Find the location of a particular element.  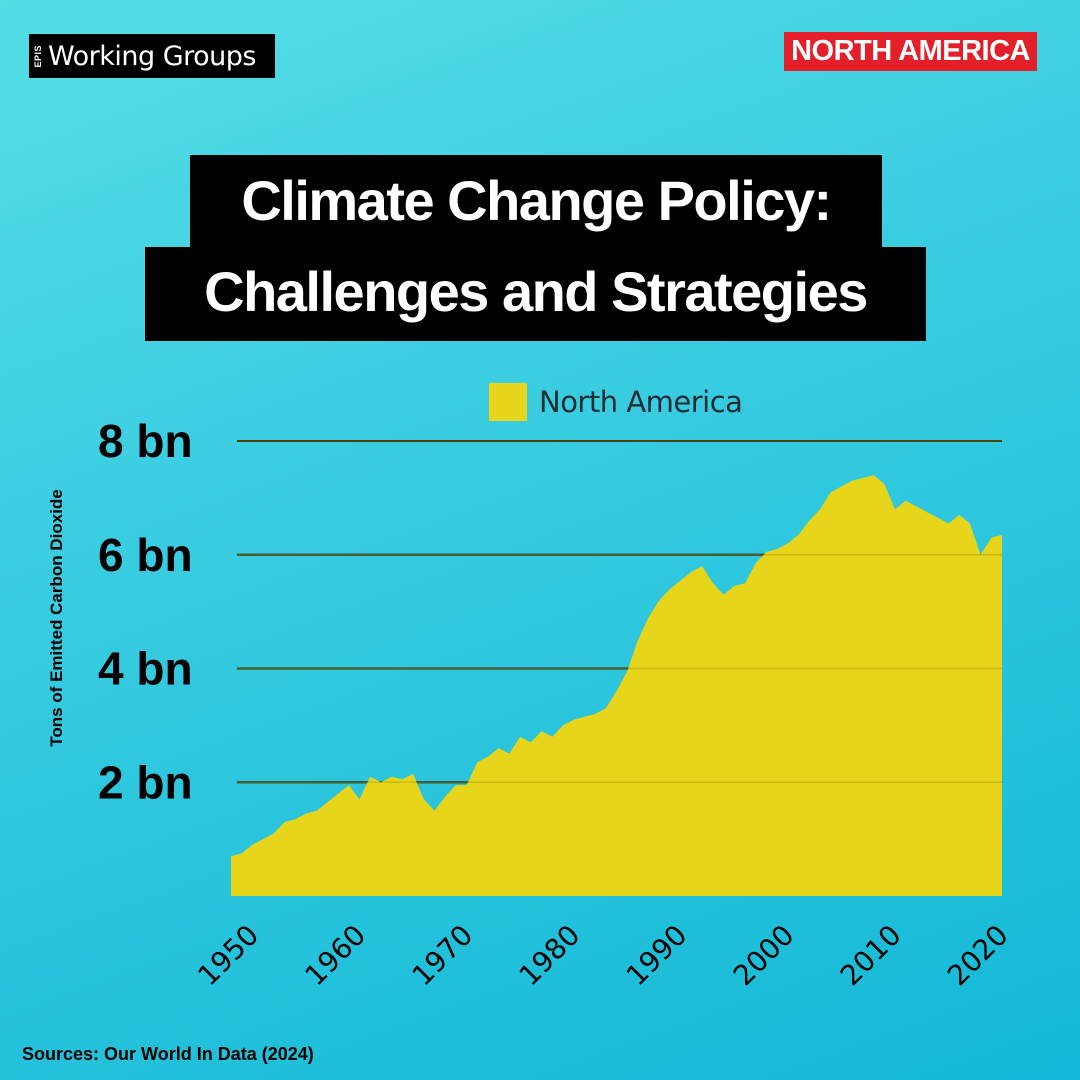

title-line-2: Challenges and Strategies is located at coordinates (535, 294).